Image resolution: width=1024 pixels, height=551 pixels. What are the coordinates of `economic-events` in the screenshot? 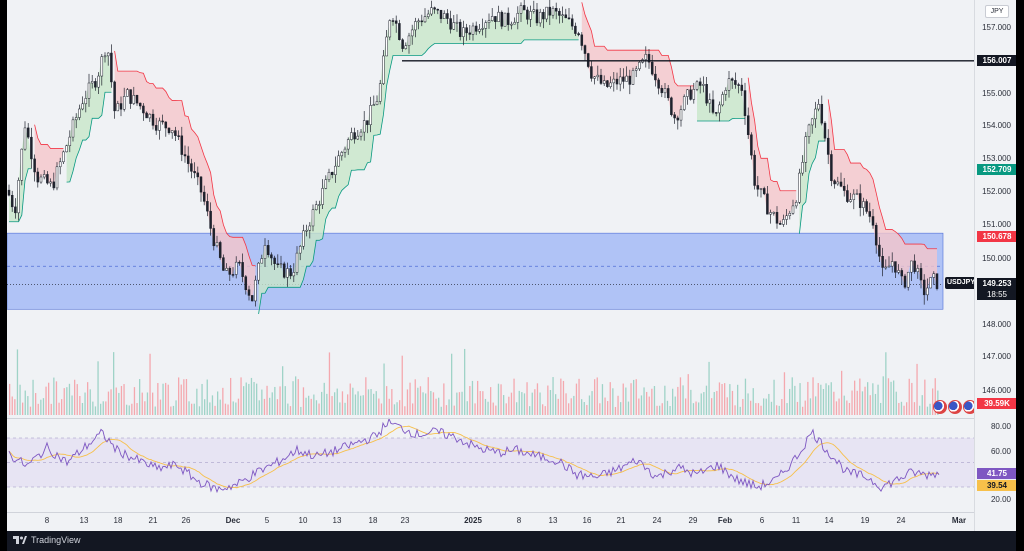 It's located at (955, 407).